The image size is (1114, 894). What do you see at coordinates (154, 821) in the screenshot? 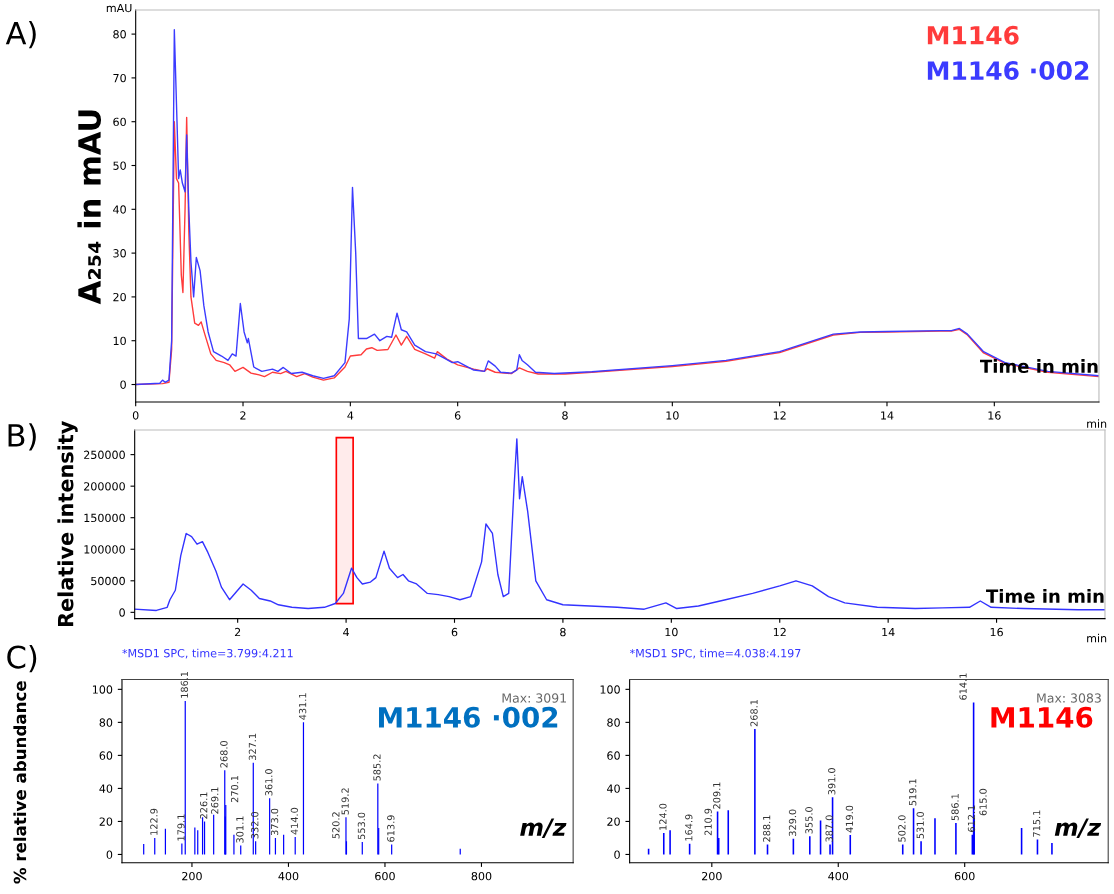
I see `annotation: 122.9` at bounding box center [154, 821].